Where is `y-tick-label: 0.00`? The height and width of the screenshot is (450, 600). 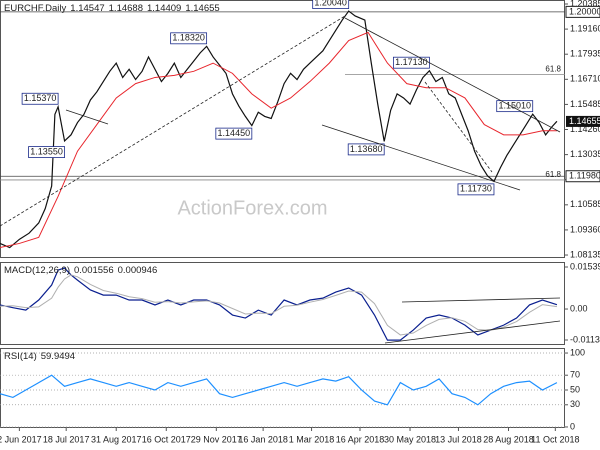
y-tick-label: 0.00 is located at coordinates (579, 308).